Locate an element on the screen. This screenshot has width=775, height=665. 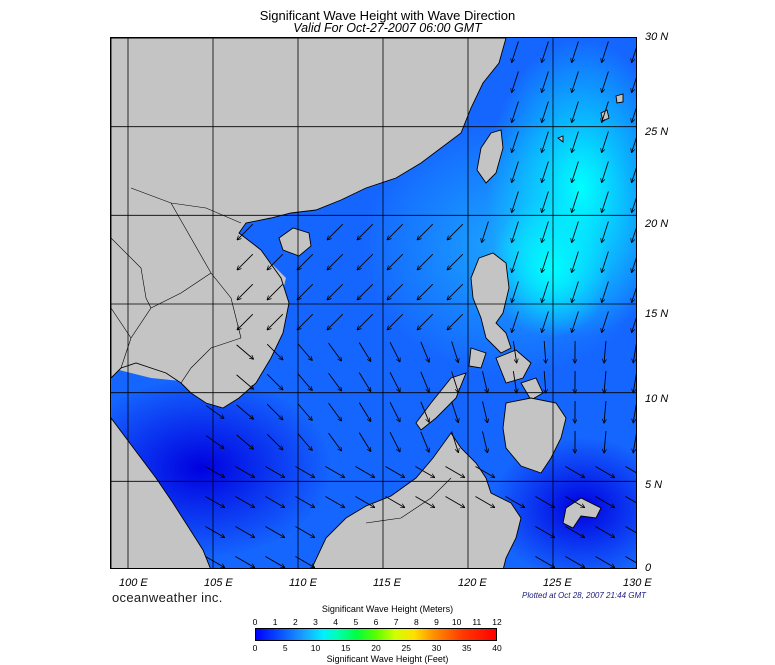
lon-label-100e: 100 E is located at coordinates (133, 583).